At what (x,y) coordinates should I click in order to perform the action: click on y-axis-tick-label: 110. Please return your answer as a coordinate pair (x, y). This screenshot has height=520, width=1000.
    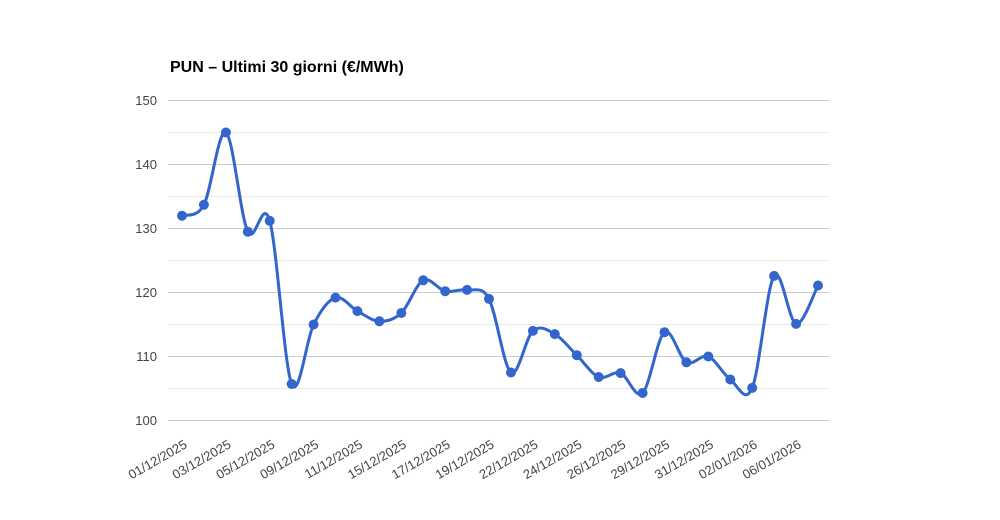
    Looking at the image, I should click on (146, 356).